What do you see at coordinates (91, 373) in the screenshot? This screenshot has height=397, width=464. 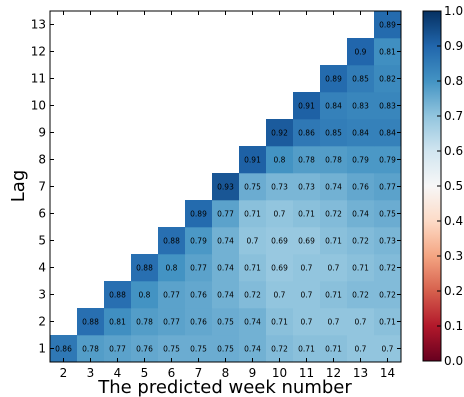 I see `x-tick-label: 3` at bounding box center [91, 373].